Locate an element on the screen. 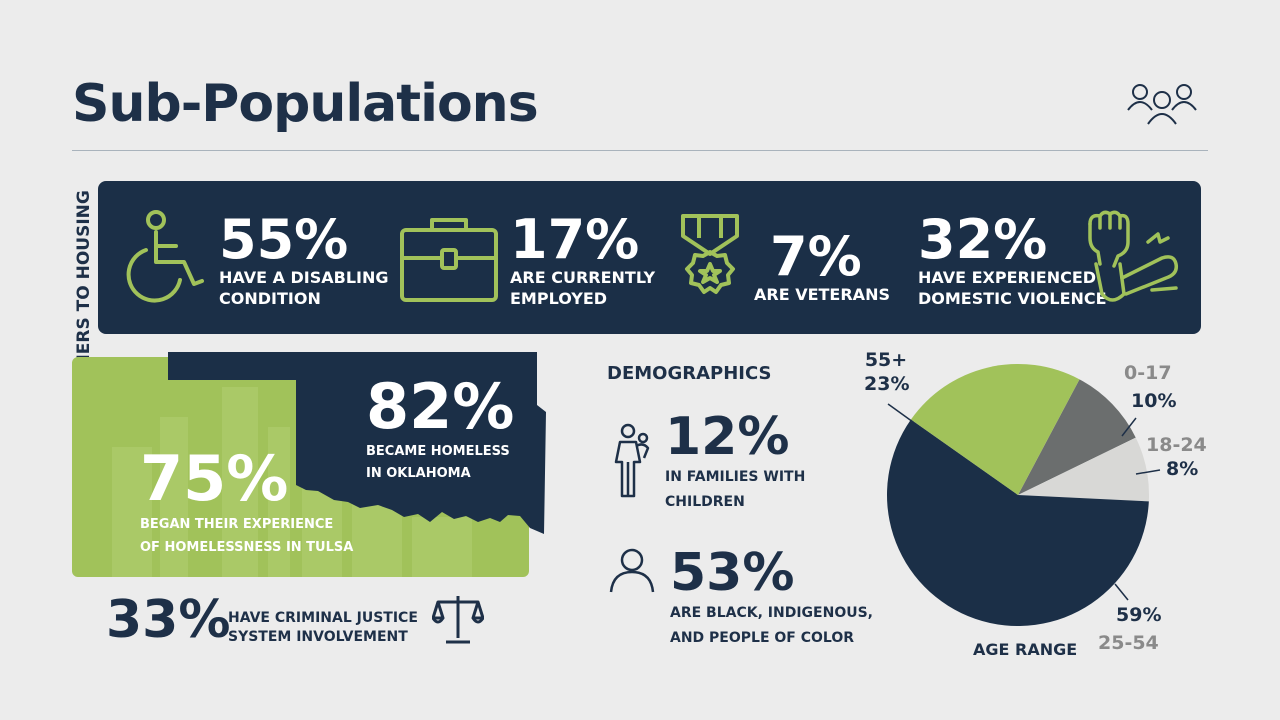  pie-label-0-17: 0-17 is located at coordinates (1148, 373).